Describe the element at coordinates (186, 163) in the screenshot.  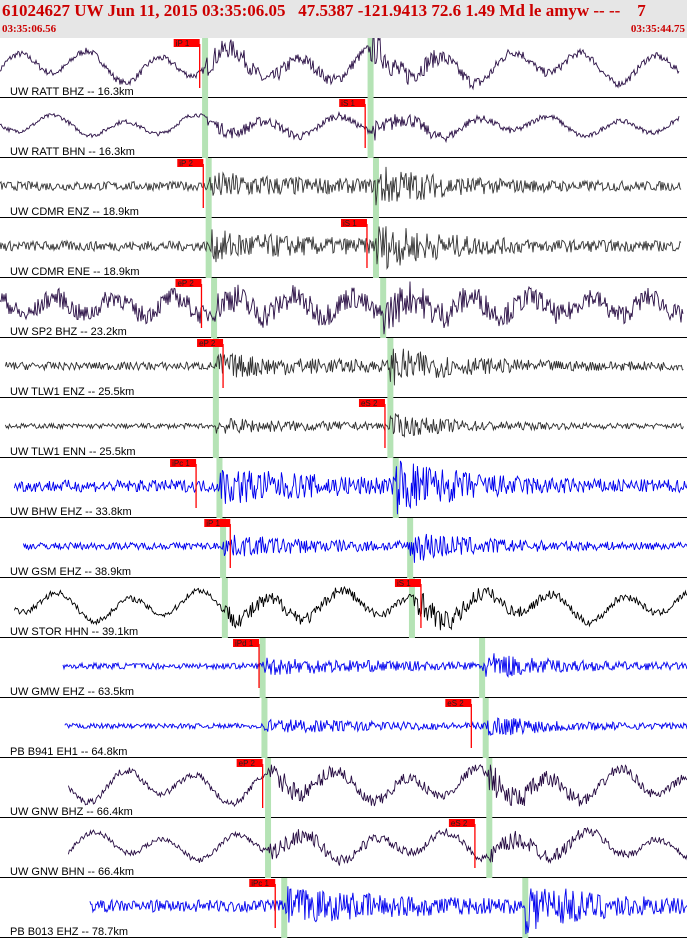
I see `pick-label: iP 2` at that location.